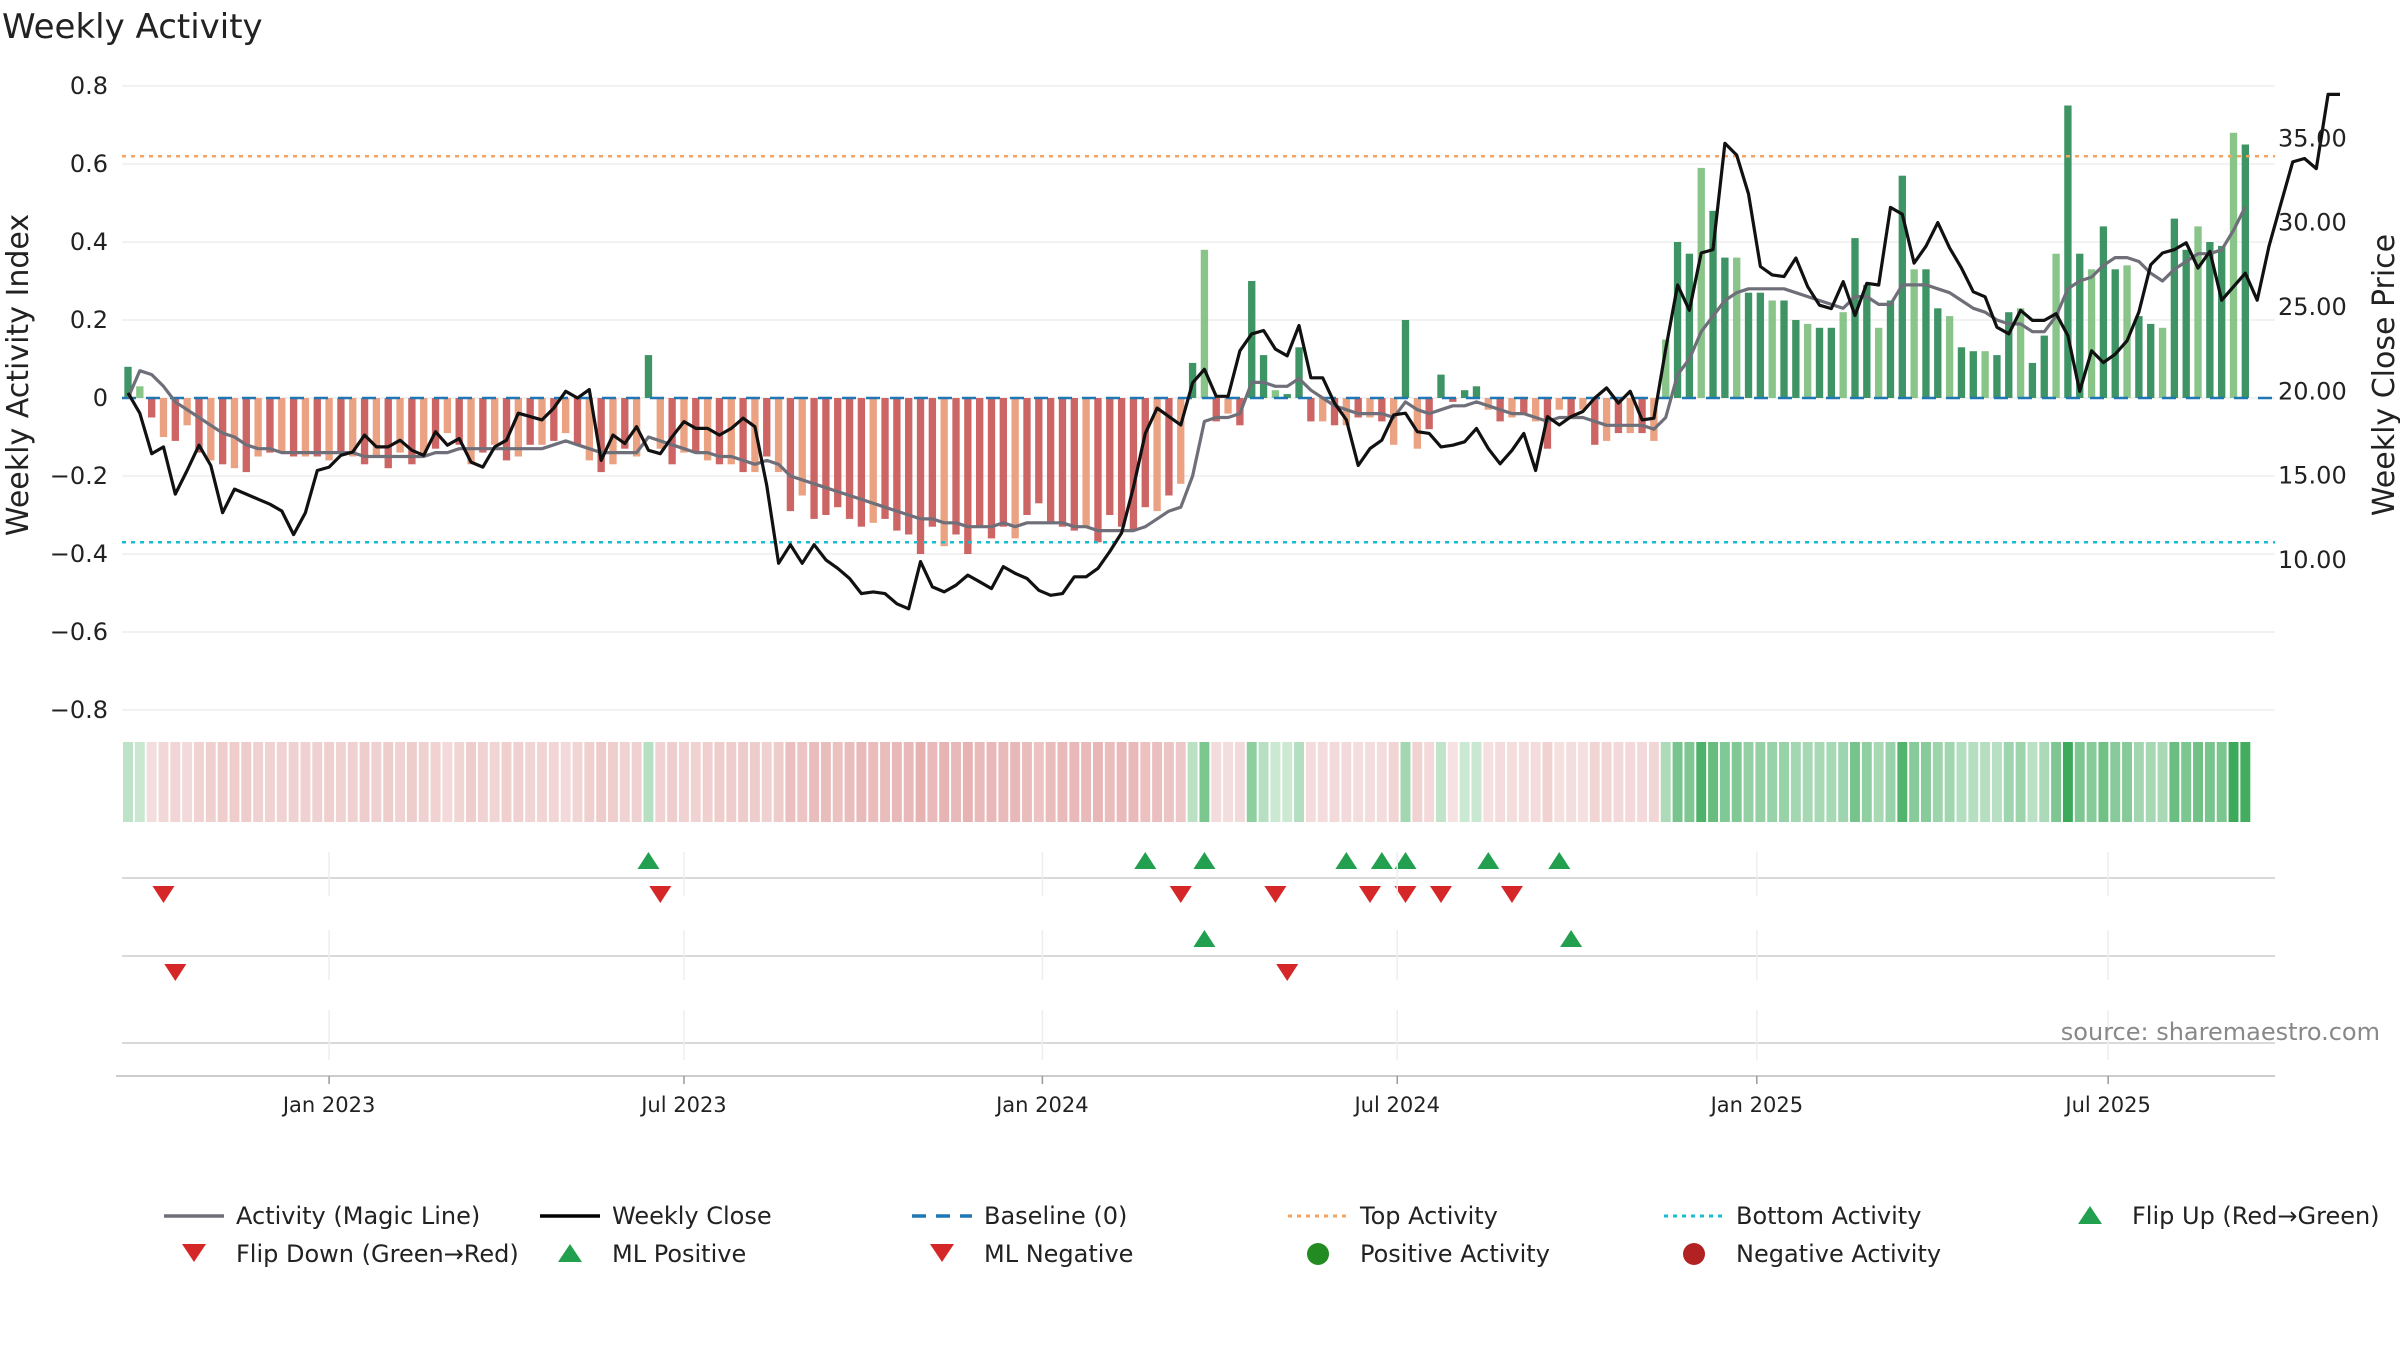 This screenshot has width=2400, height=1350. What do you see at coordinates (1058, 1254) in the screenshot?
I see `legend-label: ML Negative` at bounding box center [1058, 1254].